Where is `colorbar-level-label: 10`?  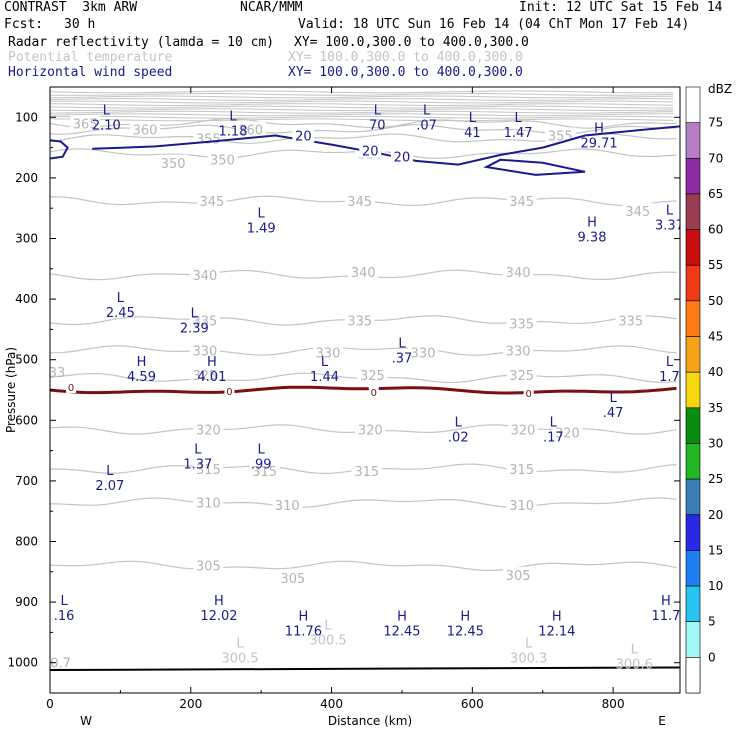
colorbar-level-label: 10 is located at coordinates (715, 586).